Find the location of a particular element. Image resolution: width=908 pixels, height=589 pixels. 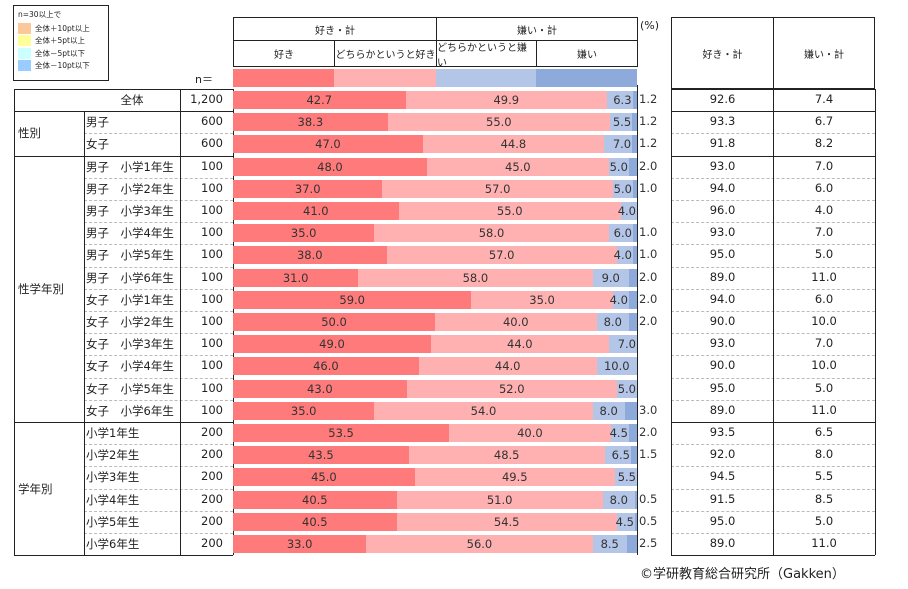

dislike-total-value: 4.0 is located at coordinates (824, 210).